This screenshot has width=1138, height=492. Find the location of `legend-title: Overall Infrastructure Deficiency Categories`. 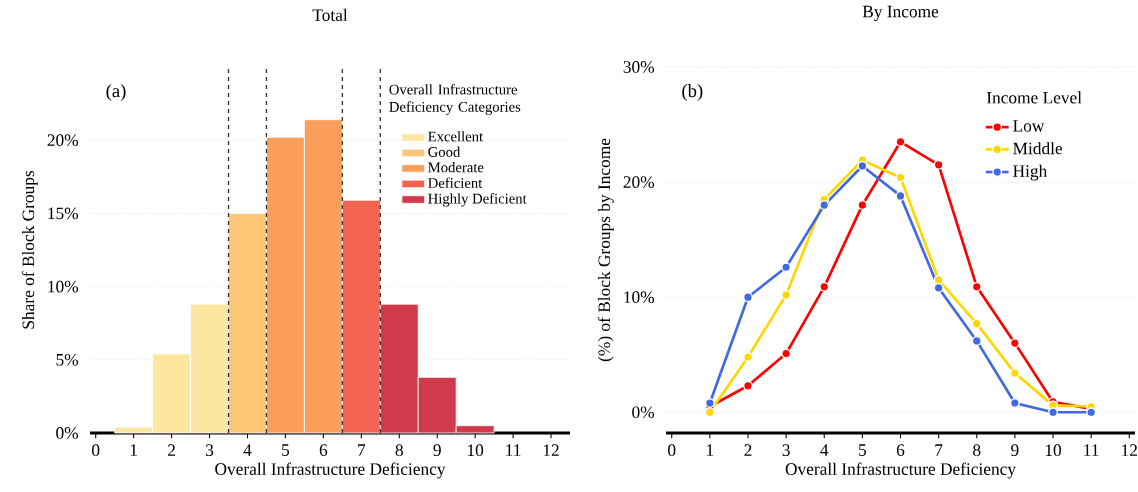

legend-title: Overall Infrastructure Deficiency Categories is located at coordinates (455, 99).